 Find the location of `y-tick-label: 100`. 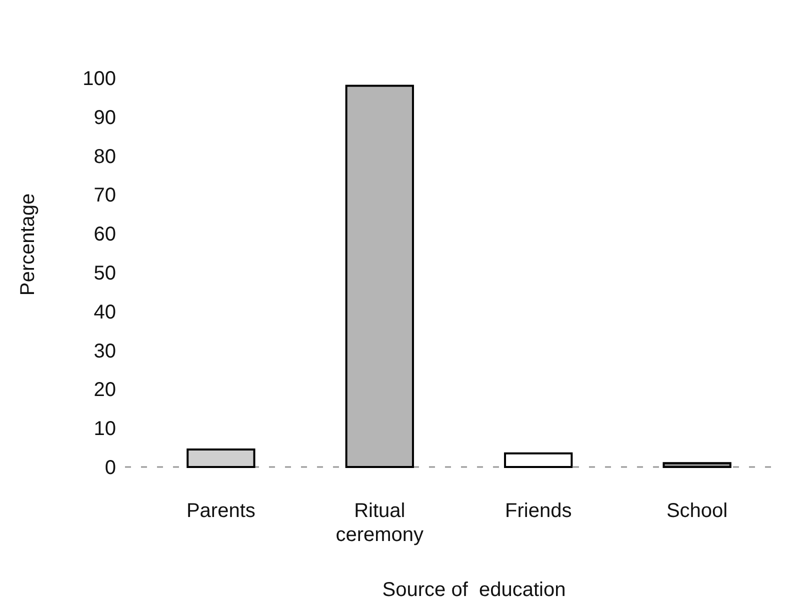

y-tick-label: 100 is located at coordinates (99, 79).